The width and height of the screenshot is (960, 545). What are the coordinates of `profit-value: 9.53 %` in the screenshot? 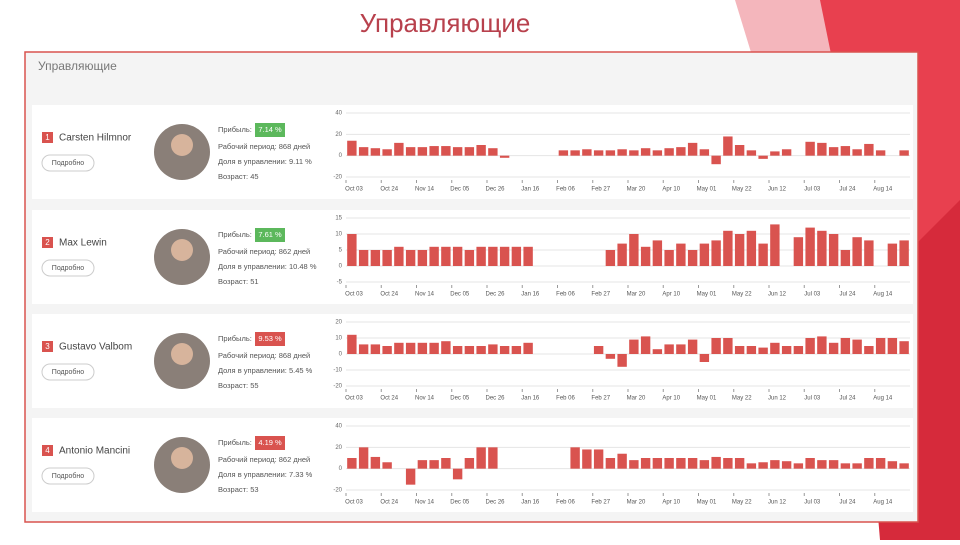 It's located at (270, 338).